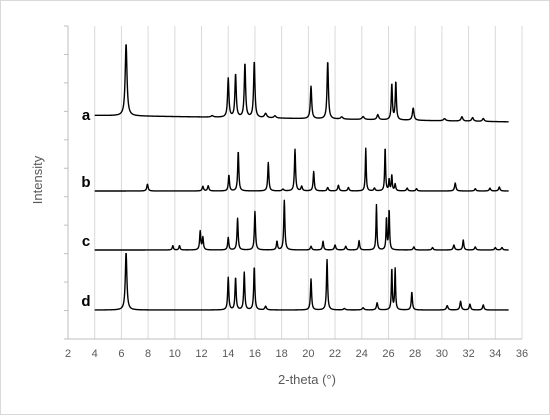  What do you see at coordinates (86, 115) in the screenshot?
I see `series-label-a: a` at bounding box center [86, 115].